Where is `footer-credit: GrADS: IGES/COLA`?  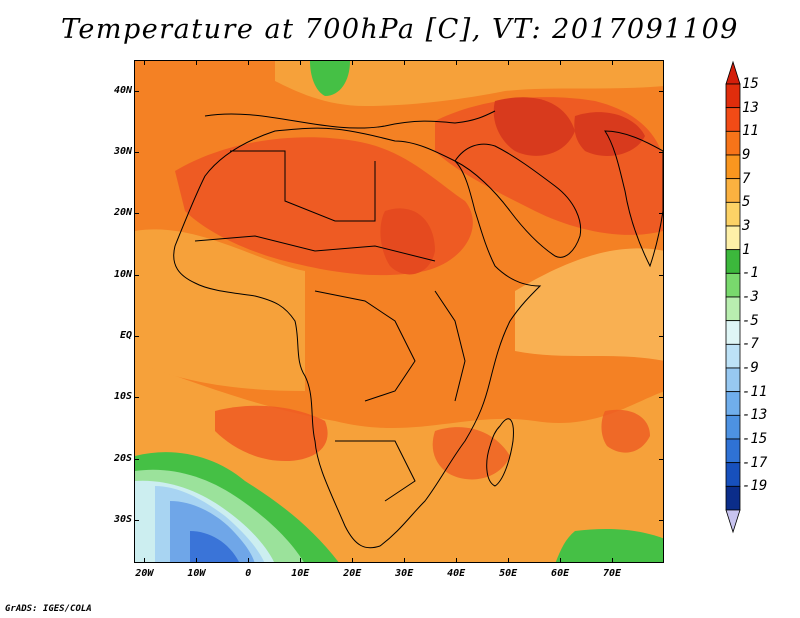
footer-credit: GrADS: IGES/COLA is located at coordinates (48, 609).